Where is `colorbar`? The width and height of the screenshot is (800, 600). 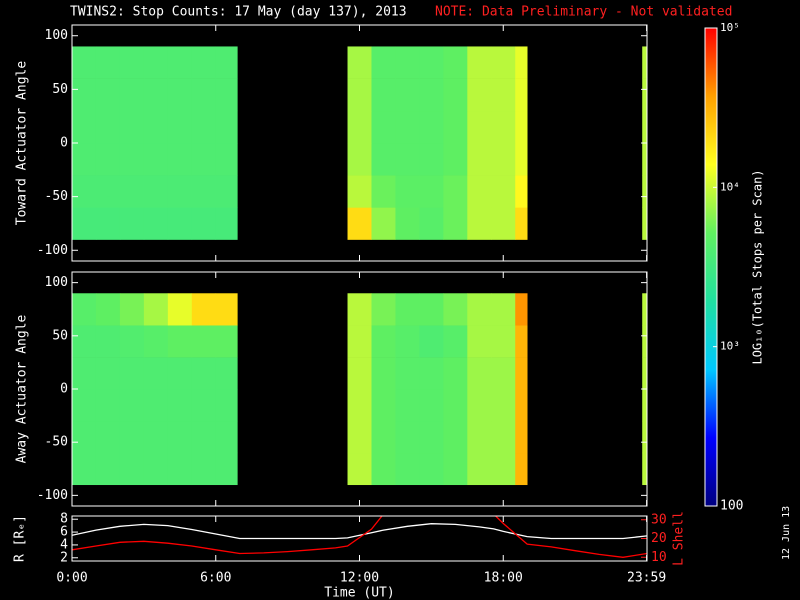 colorbar is located at coordinates (711, 267).